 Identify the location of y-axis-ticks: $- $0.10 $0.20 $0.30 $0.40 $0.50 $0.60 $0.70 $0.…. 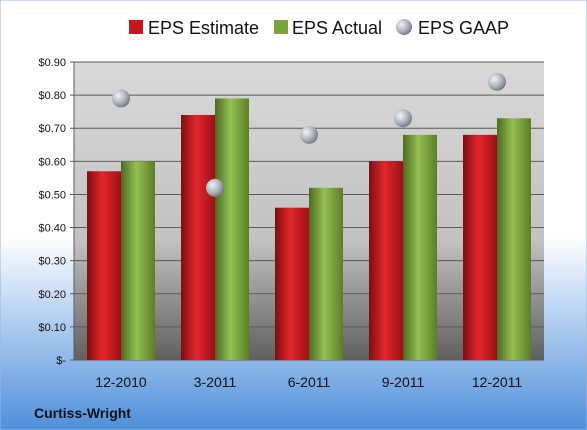
(56, 212).